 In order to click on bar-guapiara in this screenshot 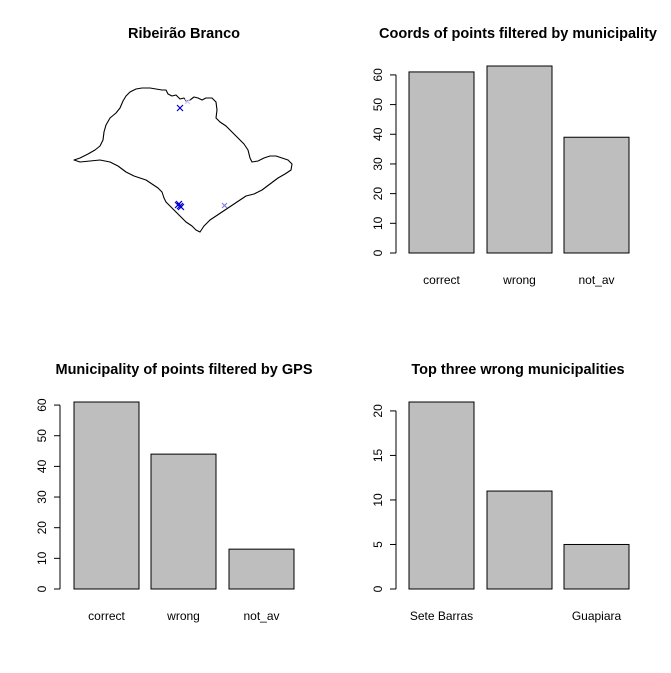, I will do `click(596, 566)`.